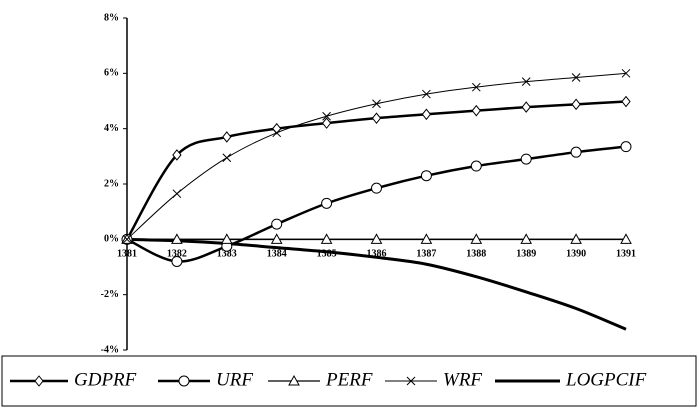 This screenshot has width=699, height=409. What do you see at coordinates (462, 379) in the screenshot?
I see `legend-label: WRF` at bounding box center [462, 379].